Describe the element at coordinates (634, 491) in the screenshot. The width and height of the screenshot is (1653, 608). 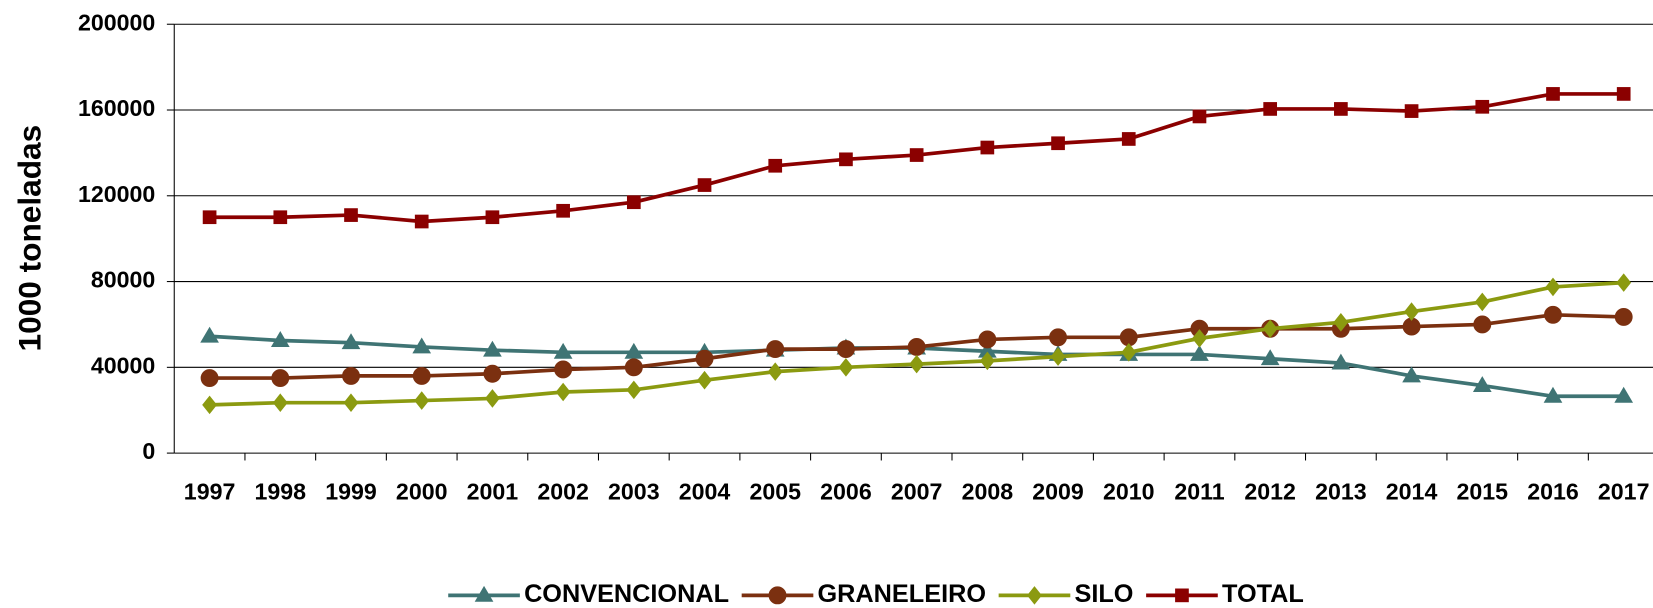
I see `x-tick-label: 2003` at that location.